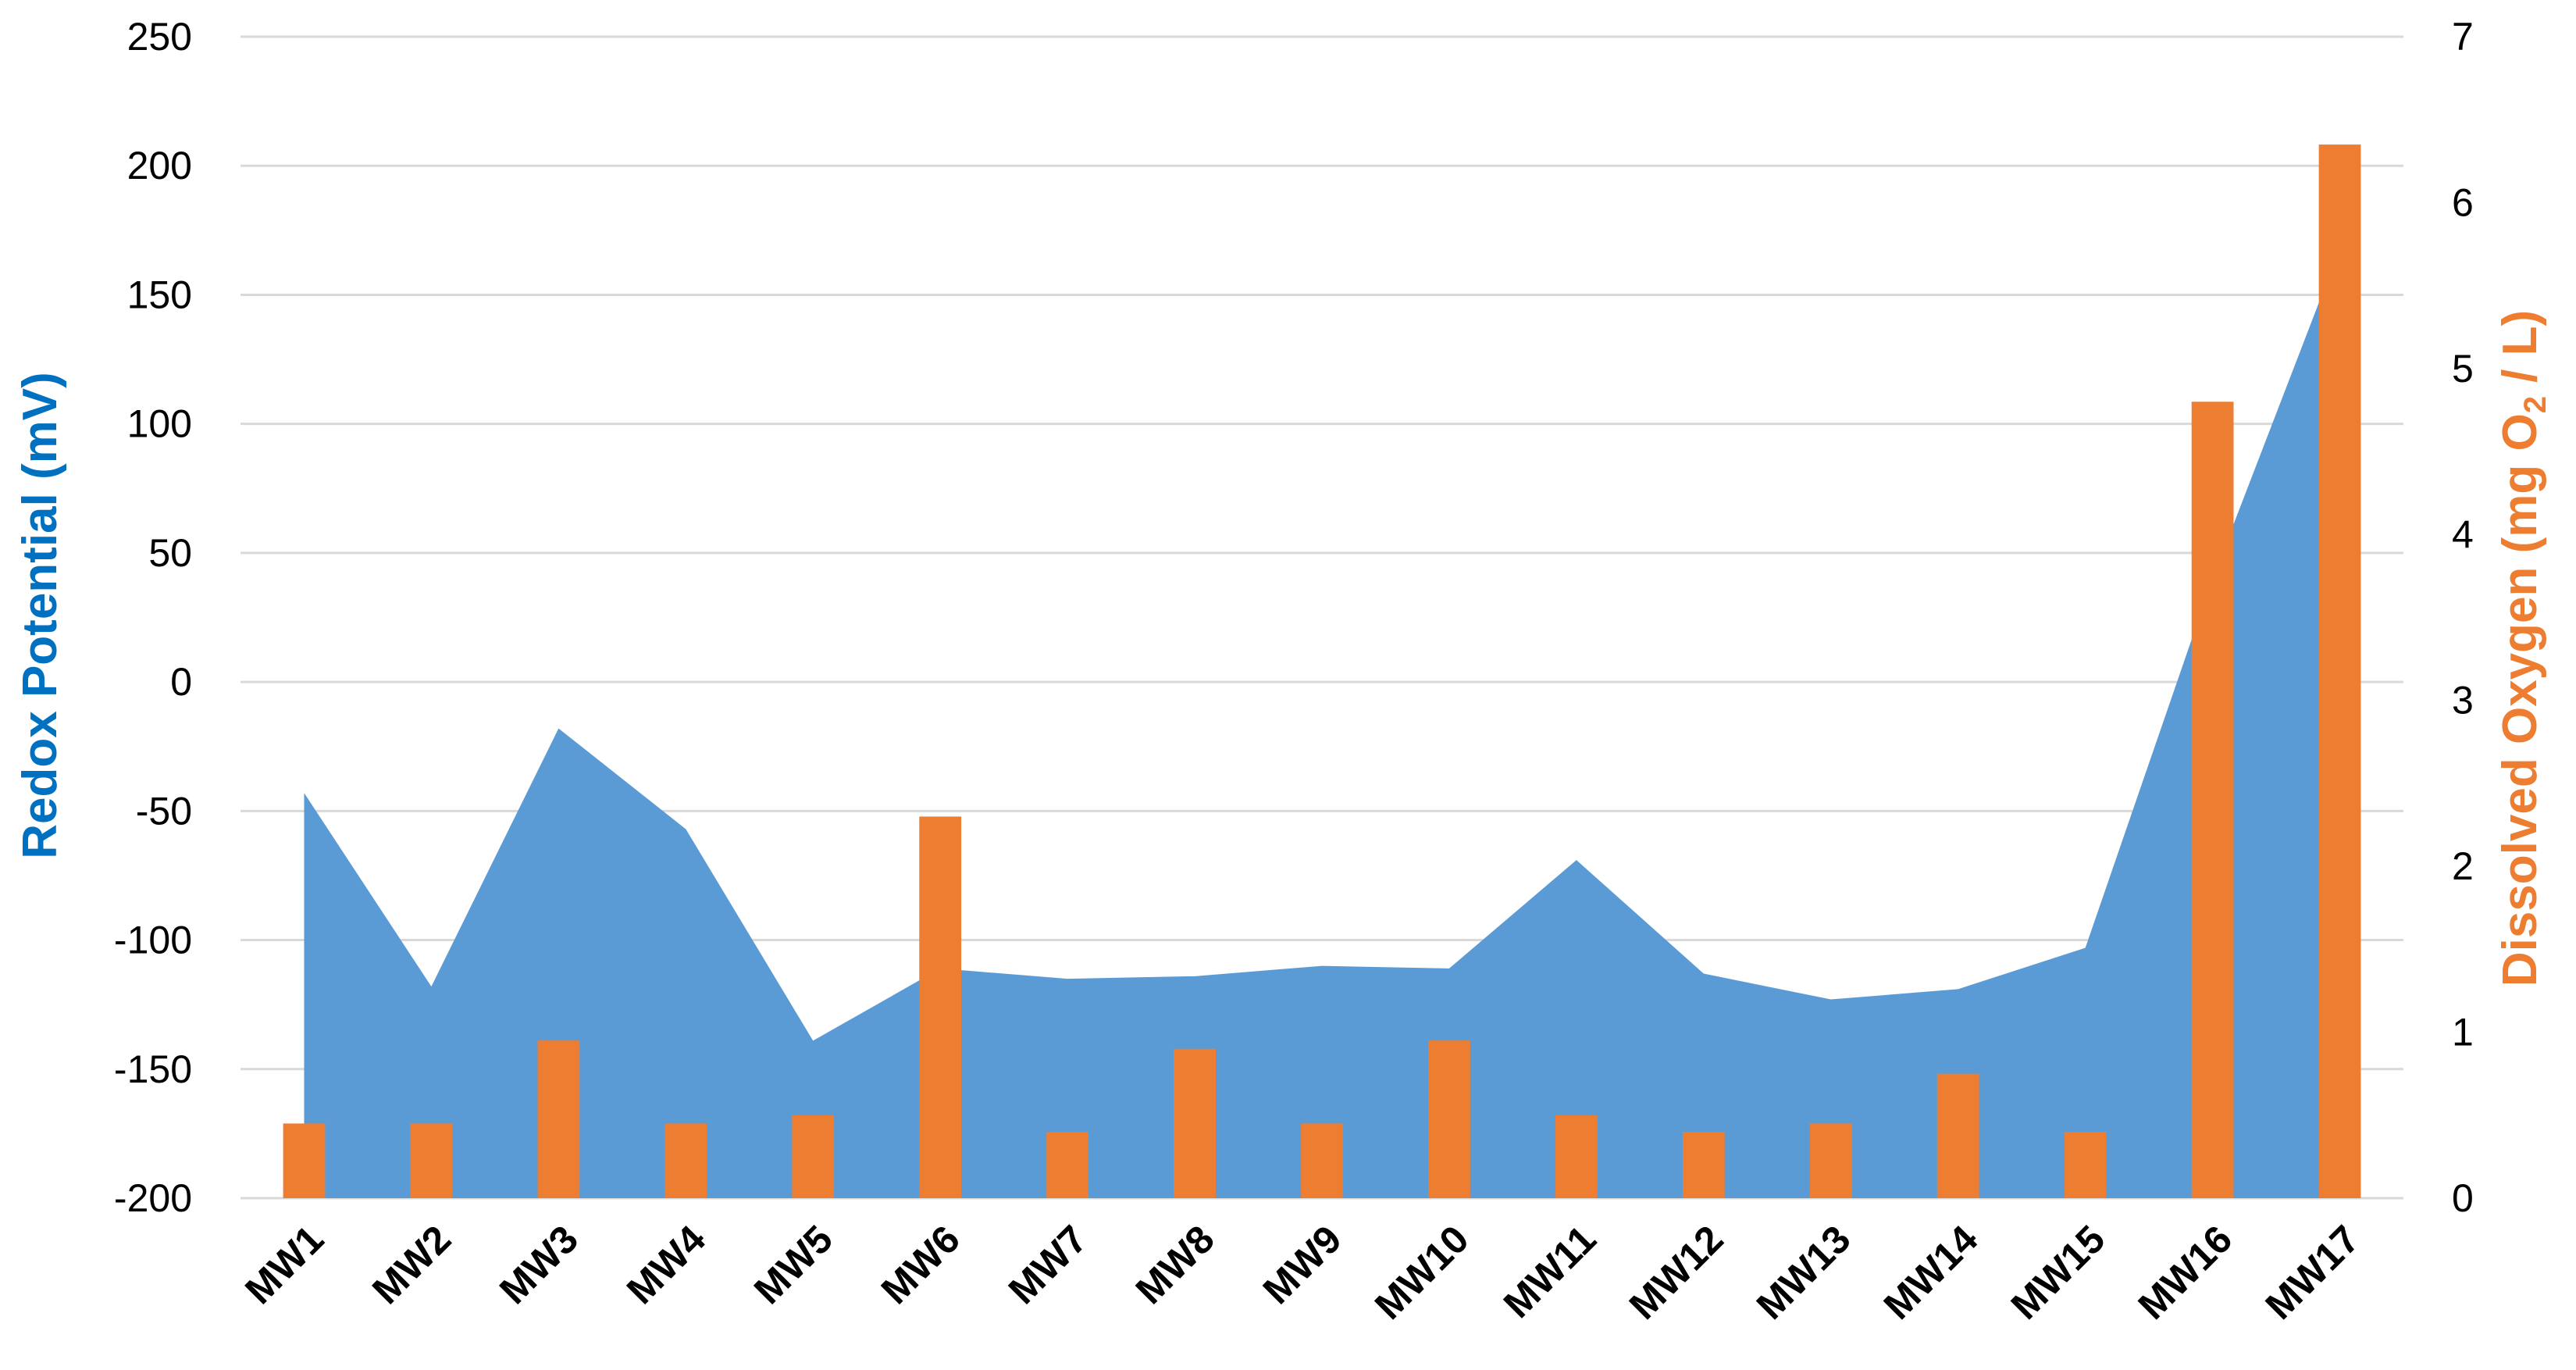 The image size is (2576, 1370). Describe the element at coordinates (159, 294) in the screenshot. I see `left-tick-label: 150` at that location.